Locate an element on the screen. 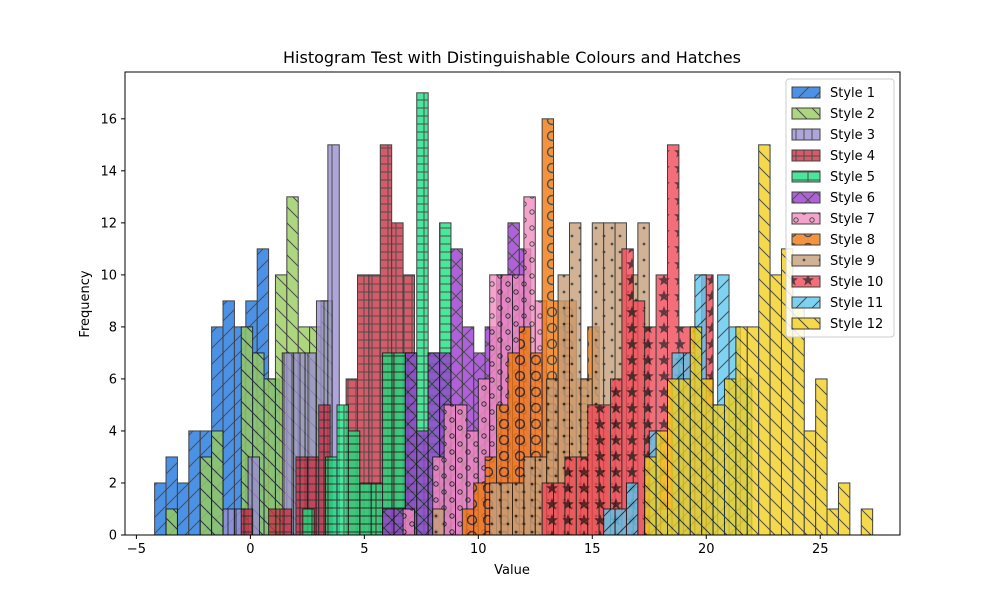 The image size is (1000, 600). x-tick-label: 25 is located at coordinates (820, 549).